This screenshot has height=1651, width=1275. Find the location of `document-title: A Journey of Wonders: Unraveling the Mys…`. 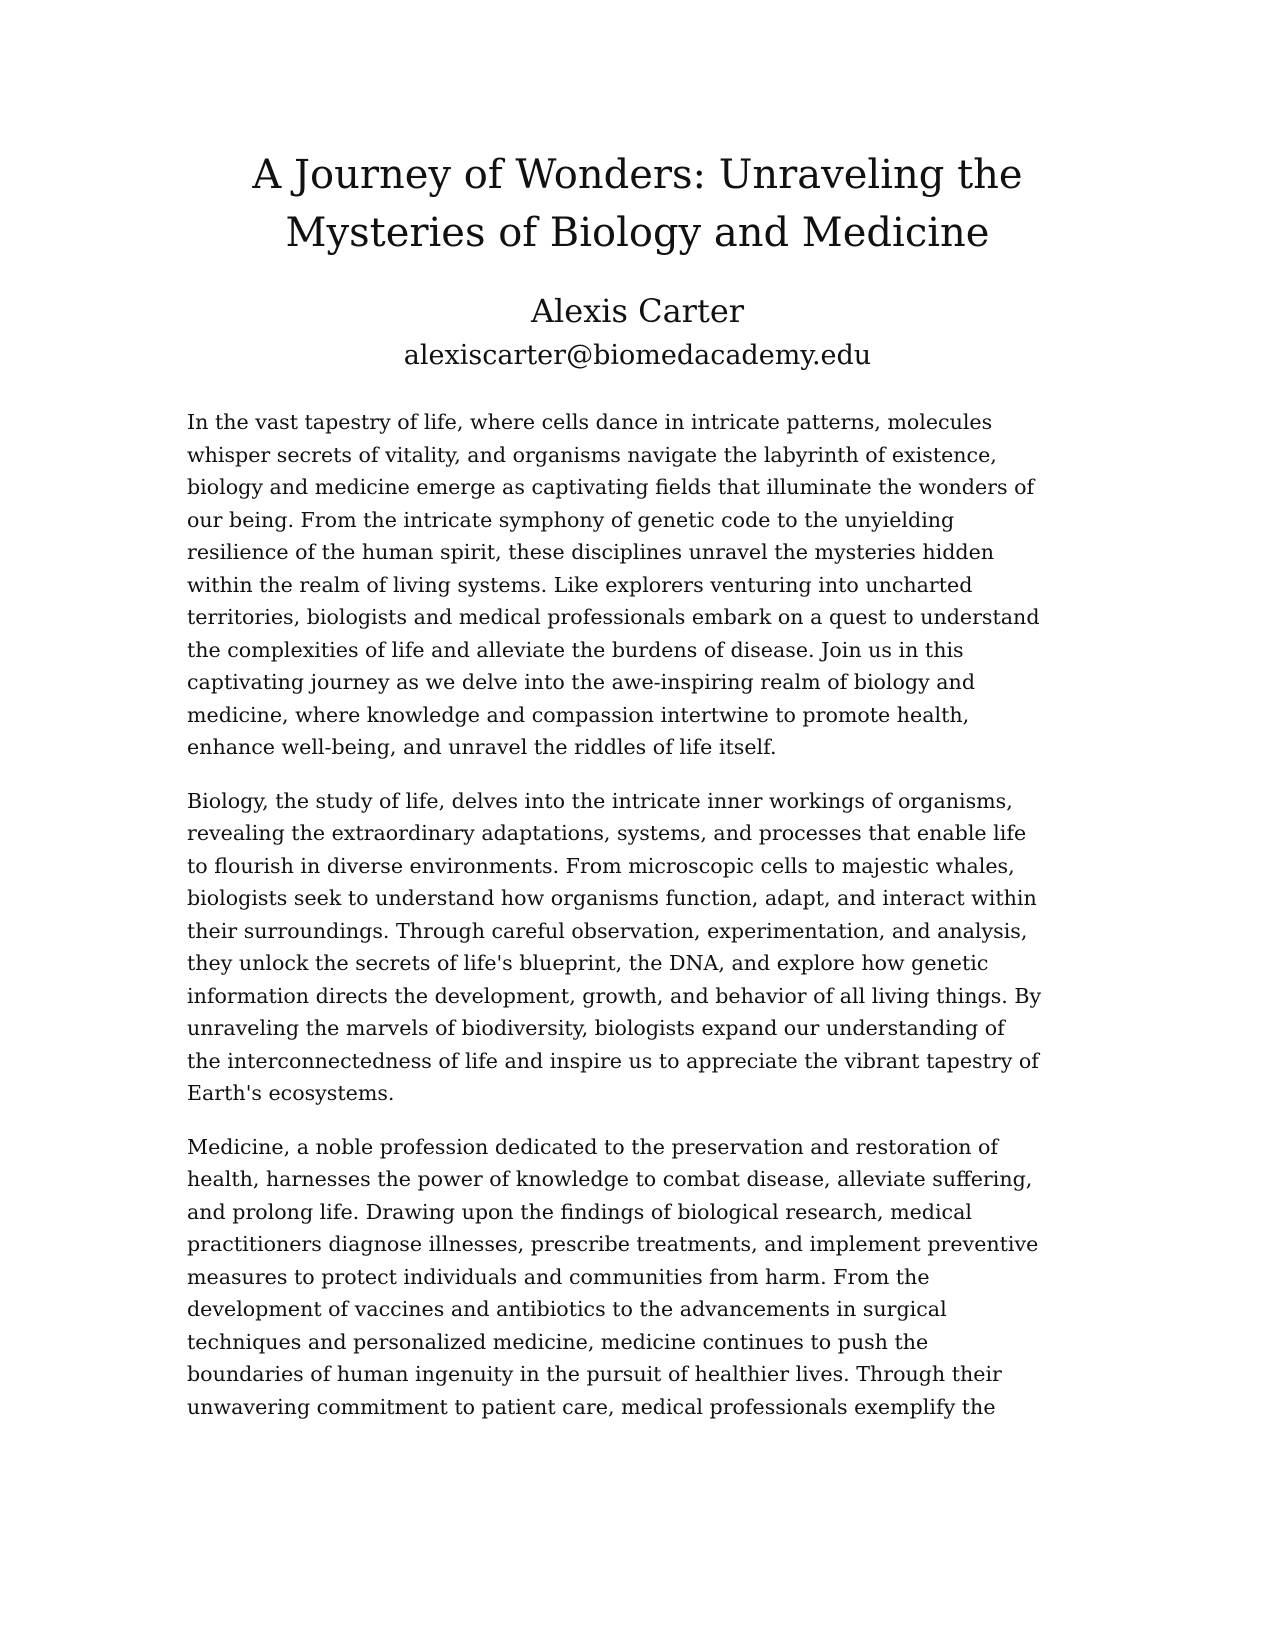

document-title: A Journey of Wonders: Unraveling the Mys… is located at coordinates (637, 204).